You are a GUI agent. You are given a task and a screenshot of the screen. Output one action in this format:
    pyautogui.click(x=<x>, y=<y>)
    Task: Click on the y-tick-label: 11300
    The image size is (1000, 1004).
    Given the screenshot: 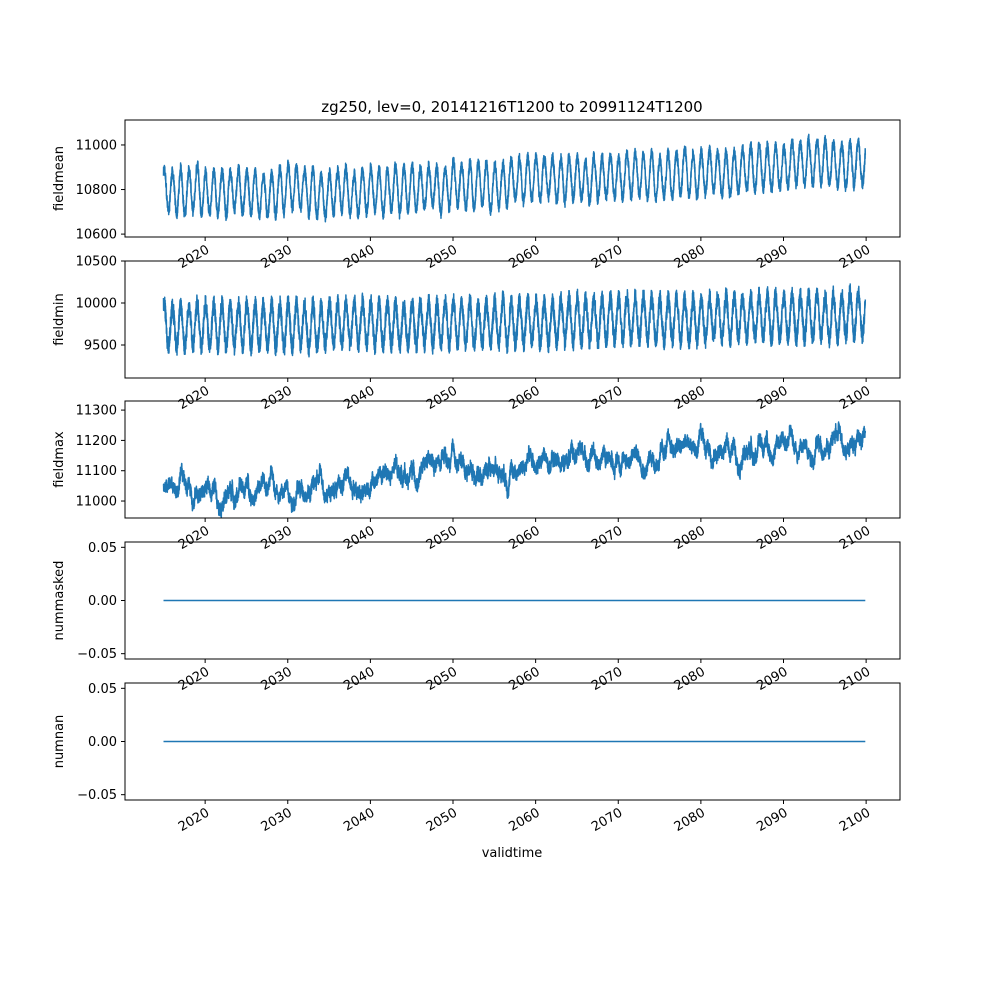 What is the action you would take?
    pyautogui.click(x=96, y=411)
    